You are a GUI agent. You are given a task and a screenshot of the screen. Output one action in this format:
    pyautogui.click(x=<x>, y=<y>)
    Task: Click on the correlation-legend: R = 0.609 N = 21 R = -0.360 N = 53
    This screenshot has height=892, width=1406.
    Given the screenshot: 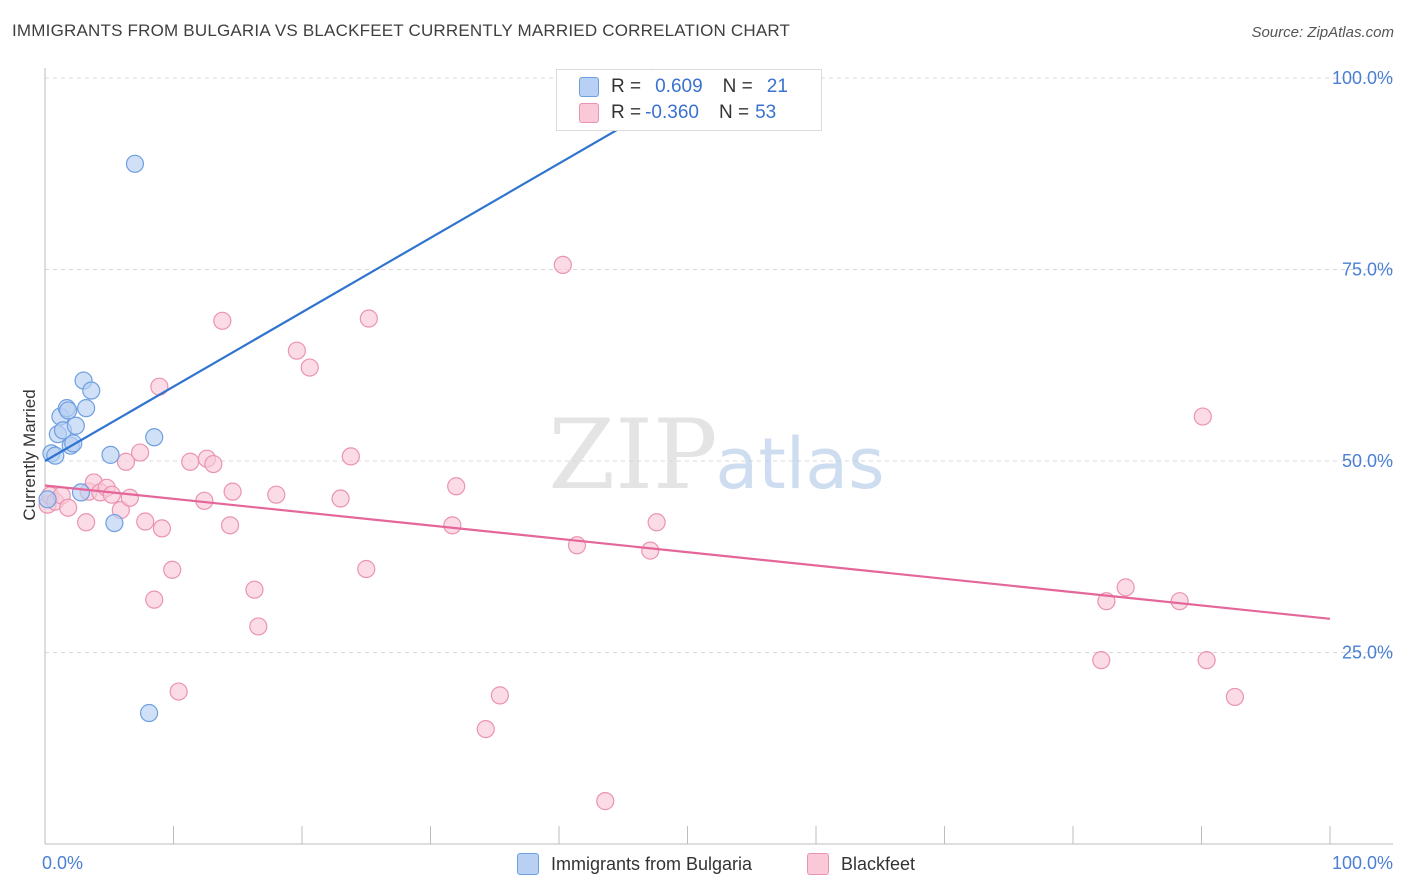 What is the action you would take?
    pyautogui.click(x=689, y=100)
    